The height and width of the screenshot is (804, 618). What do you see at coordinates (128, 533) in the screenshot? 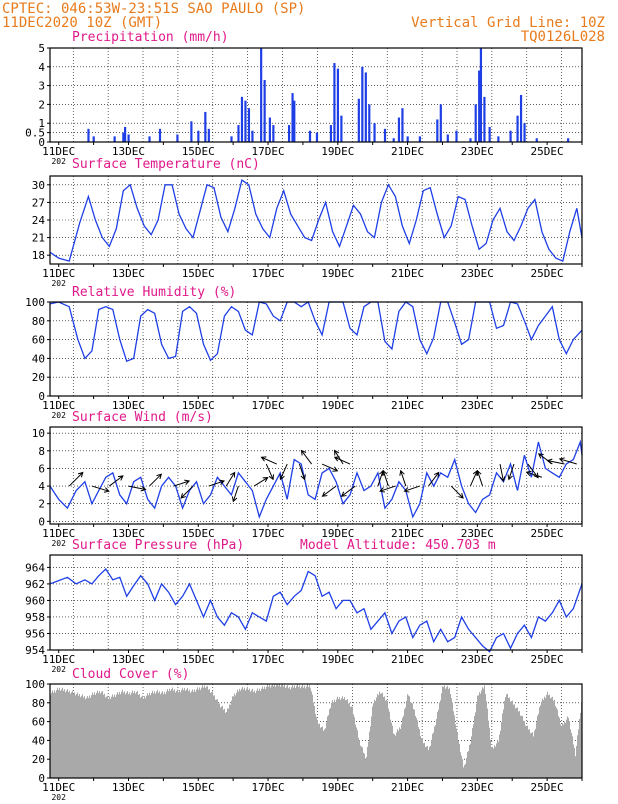
I see `x-tick-label: 13DEC` at bounding box center [128, 533].